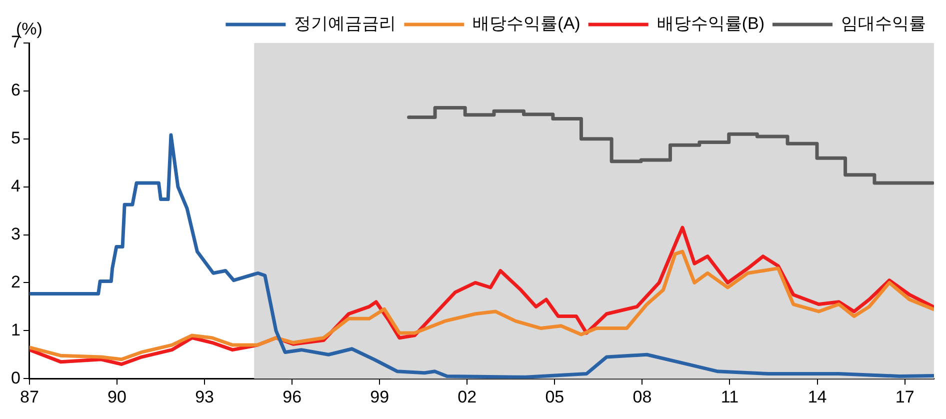  Describe the element at coordinates (117, 396) in the screenshot. I see `x-tick-label: 90` at that location.